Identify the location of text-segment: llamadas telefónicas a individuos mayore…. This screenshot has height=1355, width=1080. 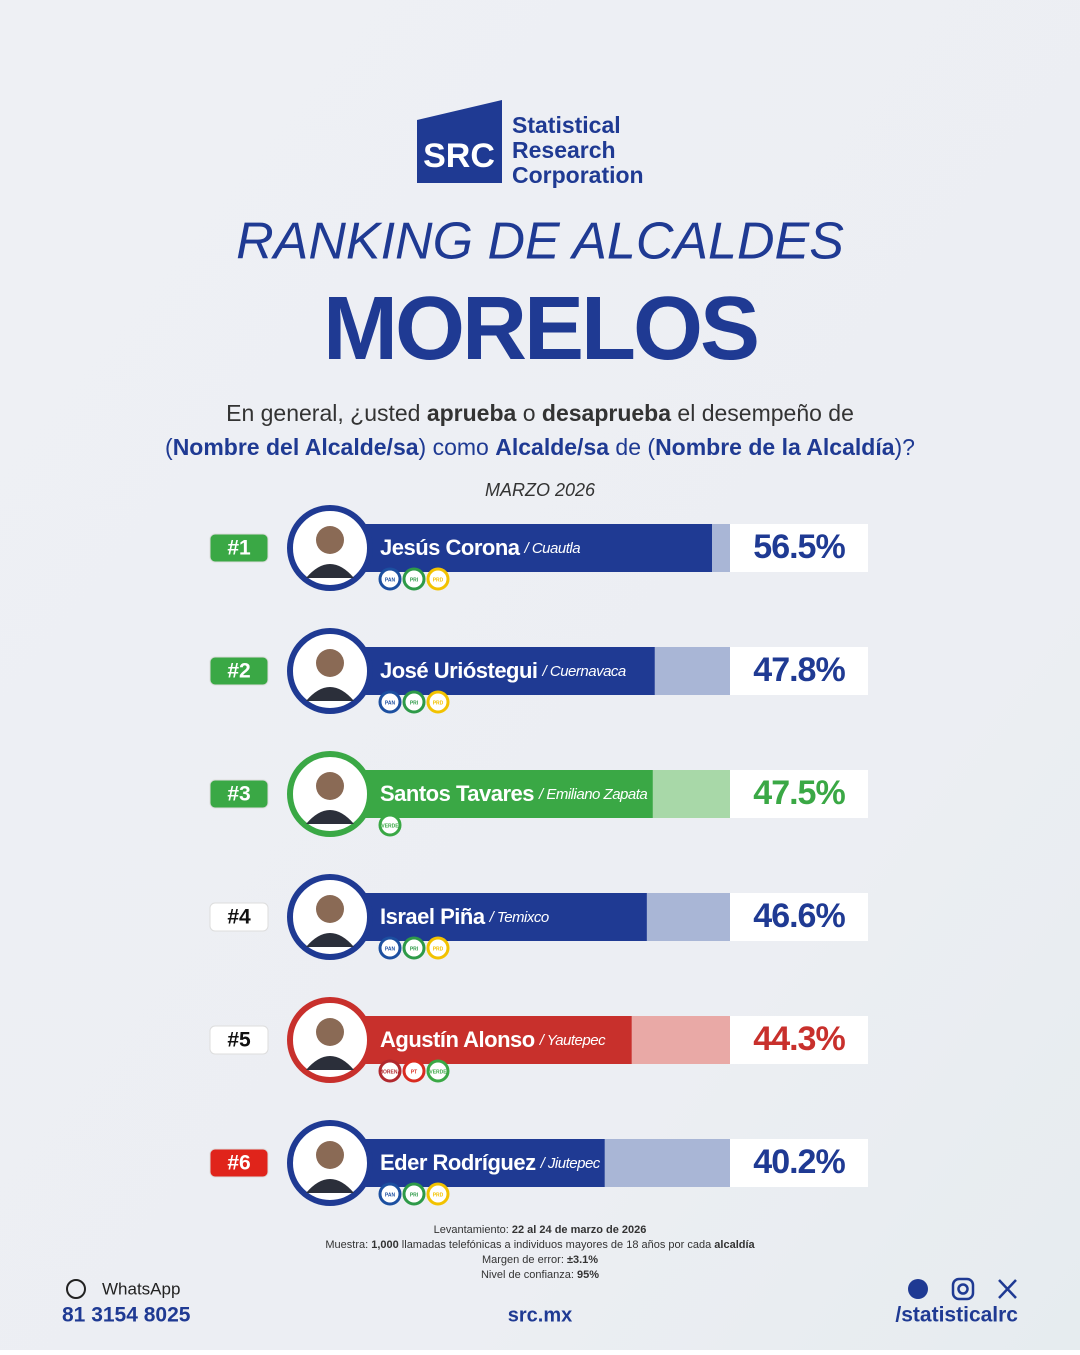
(557, 1245).